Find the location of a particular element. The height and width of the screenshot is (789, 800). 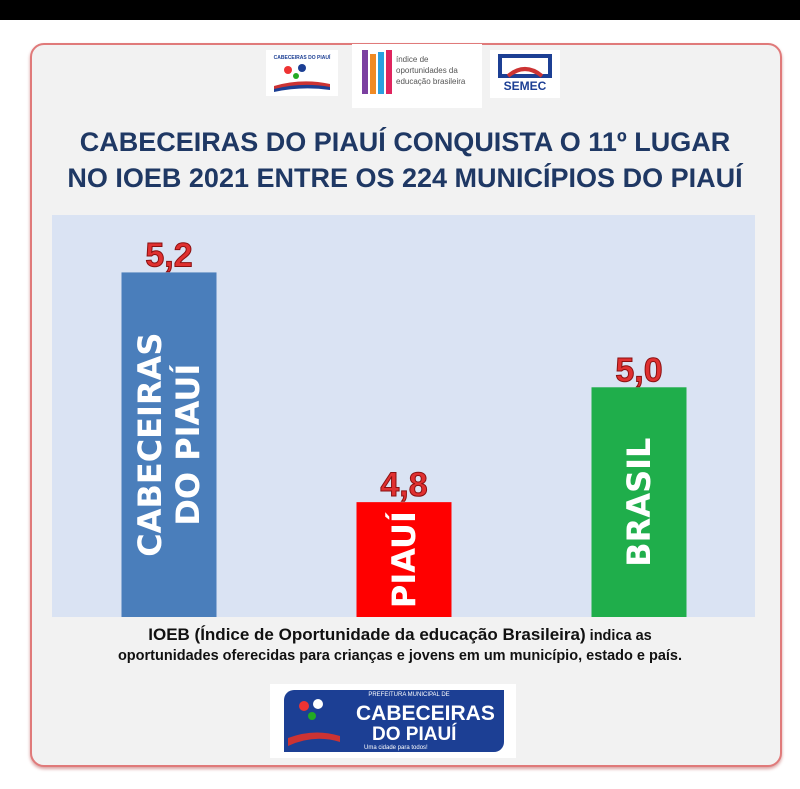

category-label: CABECEIRAS is located at coordinates (150, 445).